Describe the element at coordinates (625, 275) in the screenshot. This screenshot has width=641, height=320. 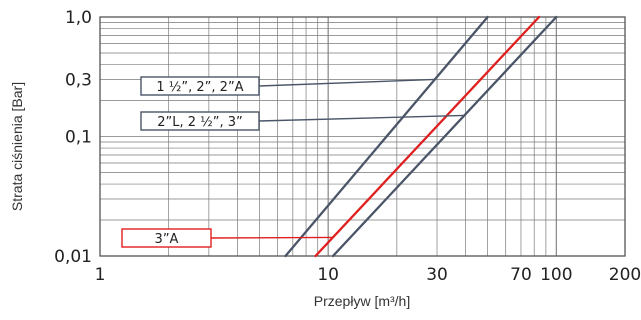
I see `x-tick-label: 200` at that location.